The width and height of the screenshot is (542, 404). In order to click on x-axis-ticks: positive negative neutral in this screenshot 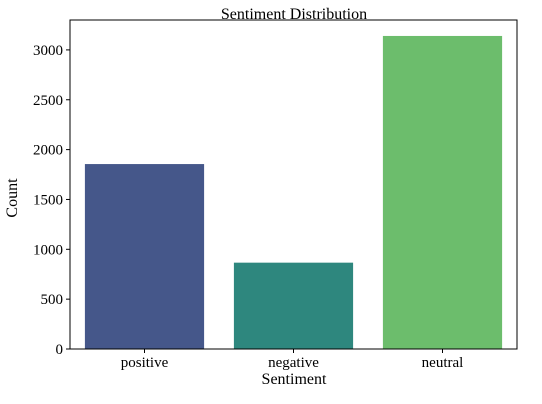, I will do `click(292, 360)`.